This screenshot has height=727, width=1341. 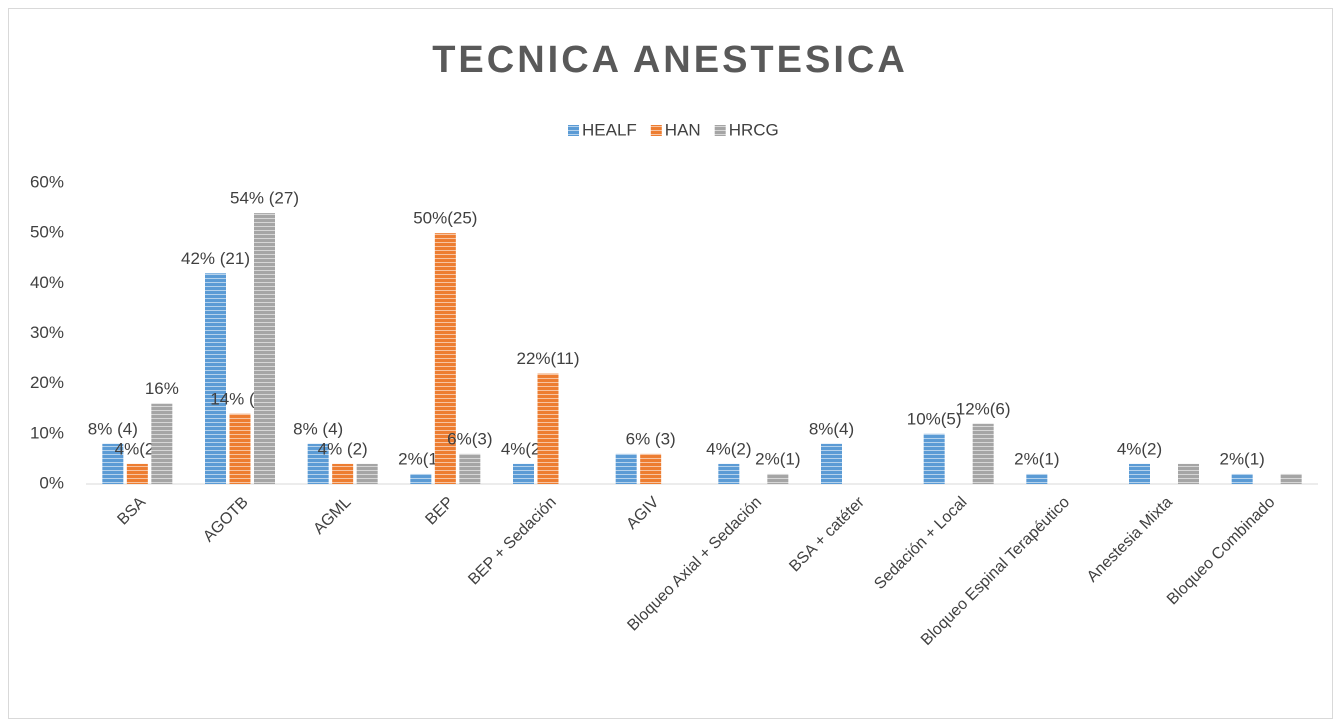 What do you see at coordinates (609, 129) in the screenshot?
I see `legend-label: HEALF` at bounding box center [609, 129].